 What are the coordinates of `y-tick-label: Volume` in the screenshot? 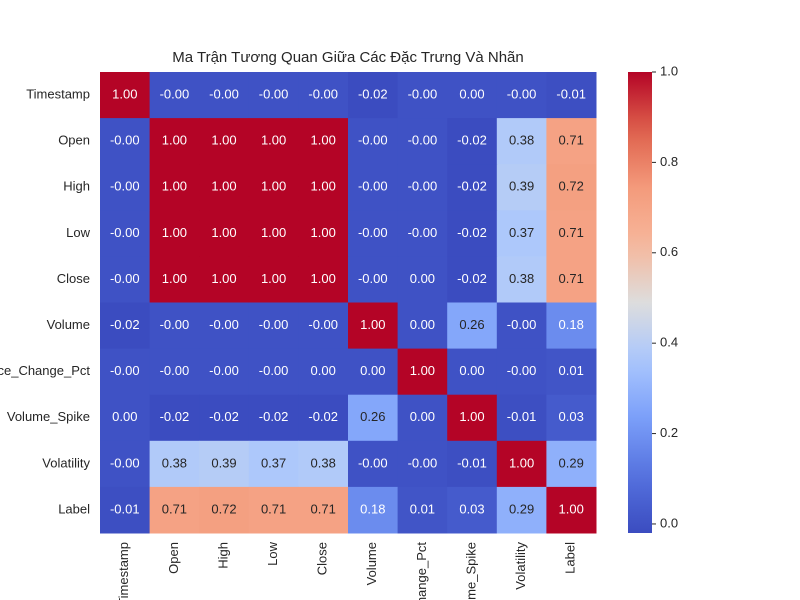 It's located at (68, 324).